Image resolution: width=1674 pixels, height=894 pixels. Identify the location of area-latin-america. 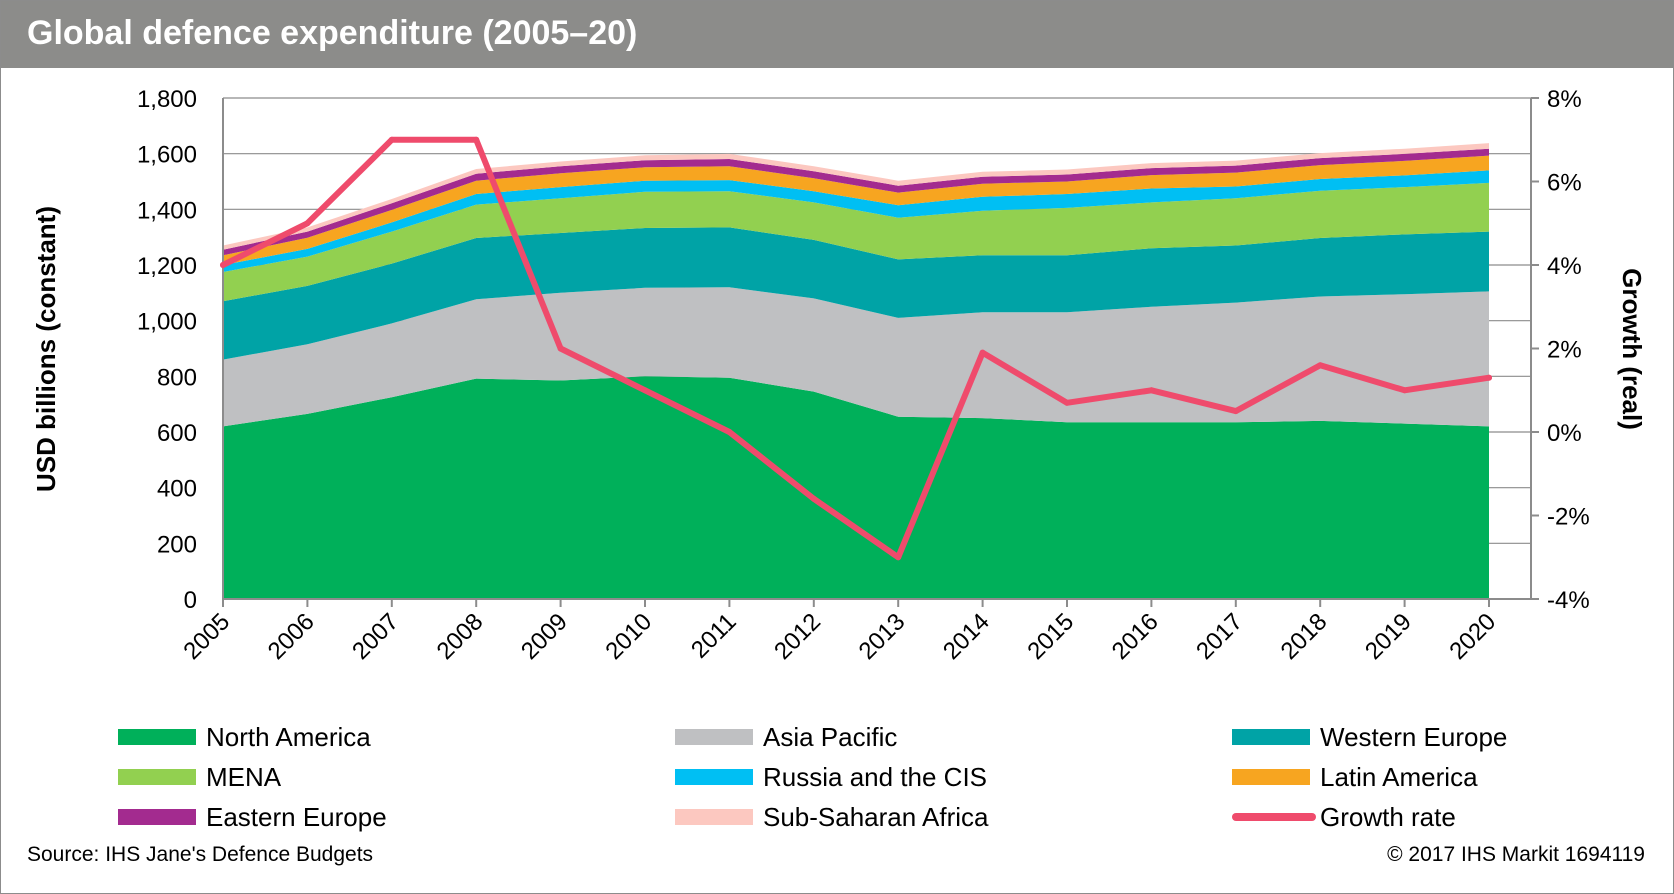
(856, 210).